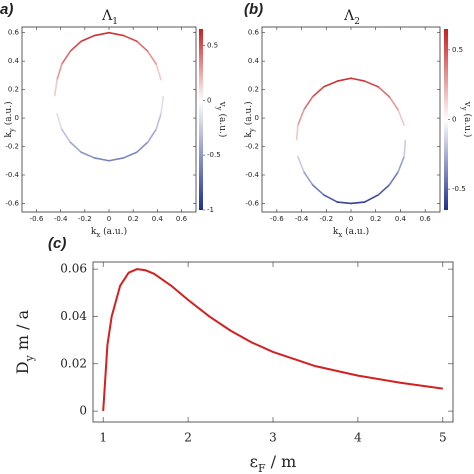  What do you see at coordinates (426, 219) in the screenshot?
I see `x-tick-label: 0.6` at bounding box center [426, 219].